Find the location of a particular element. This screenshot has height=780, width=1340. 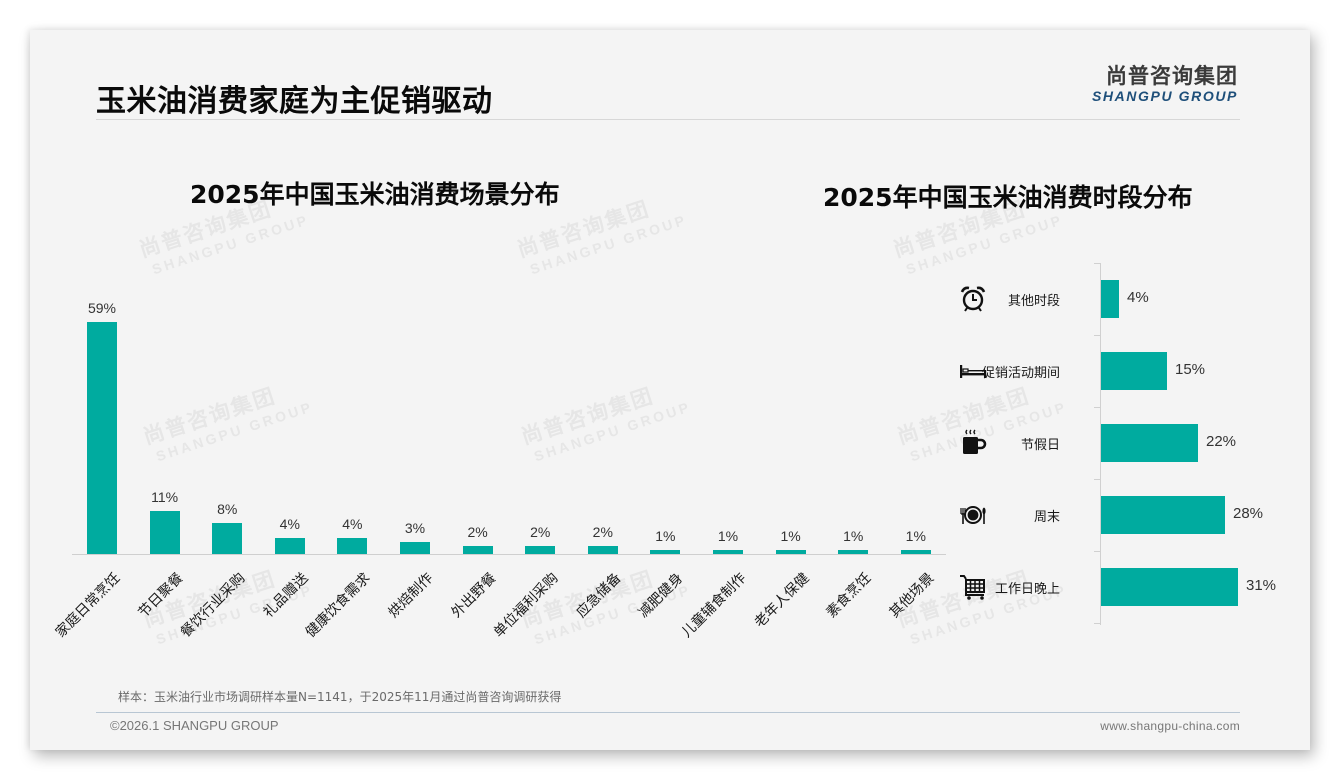

timeslot-chart-title: 2025年中国玉米油消费时段分布 is located at coordinates (1008, 197).